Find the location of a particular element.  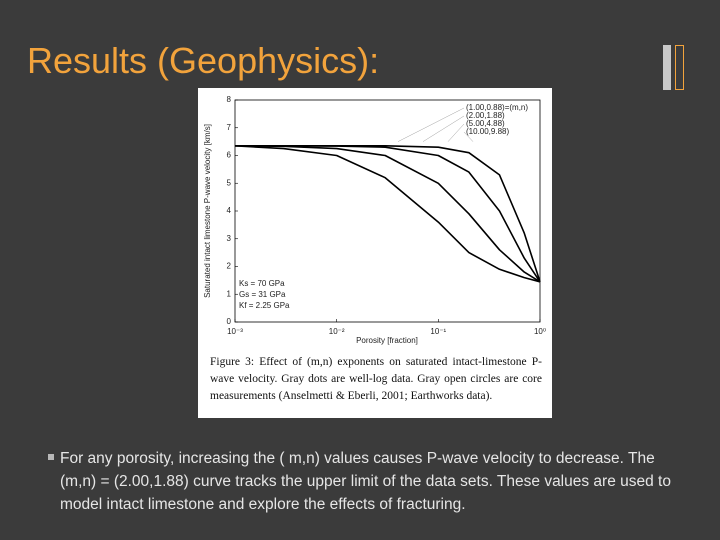

x-tick-label: 10⁰ is located at coordinates (540, 331).